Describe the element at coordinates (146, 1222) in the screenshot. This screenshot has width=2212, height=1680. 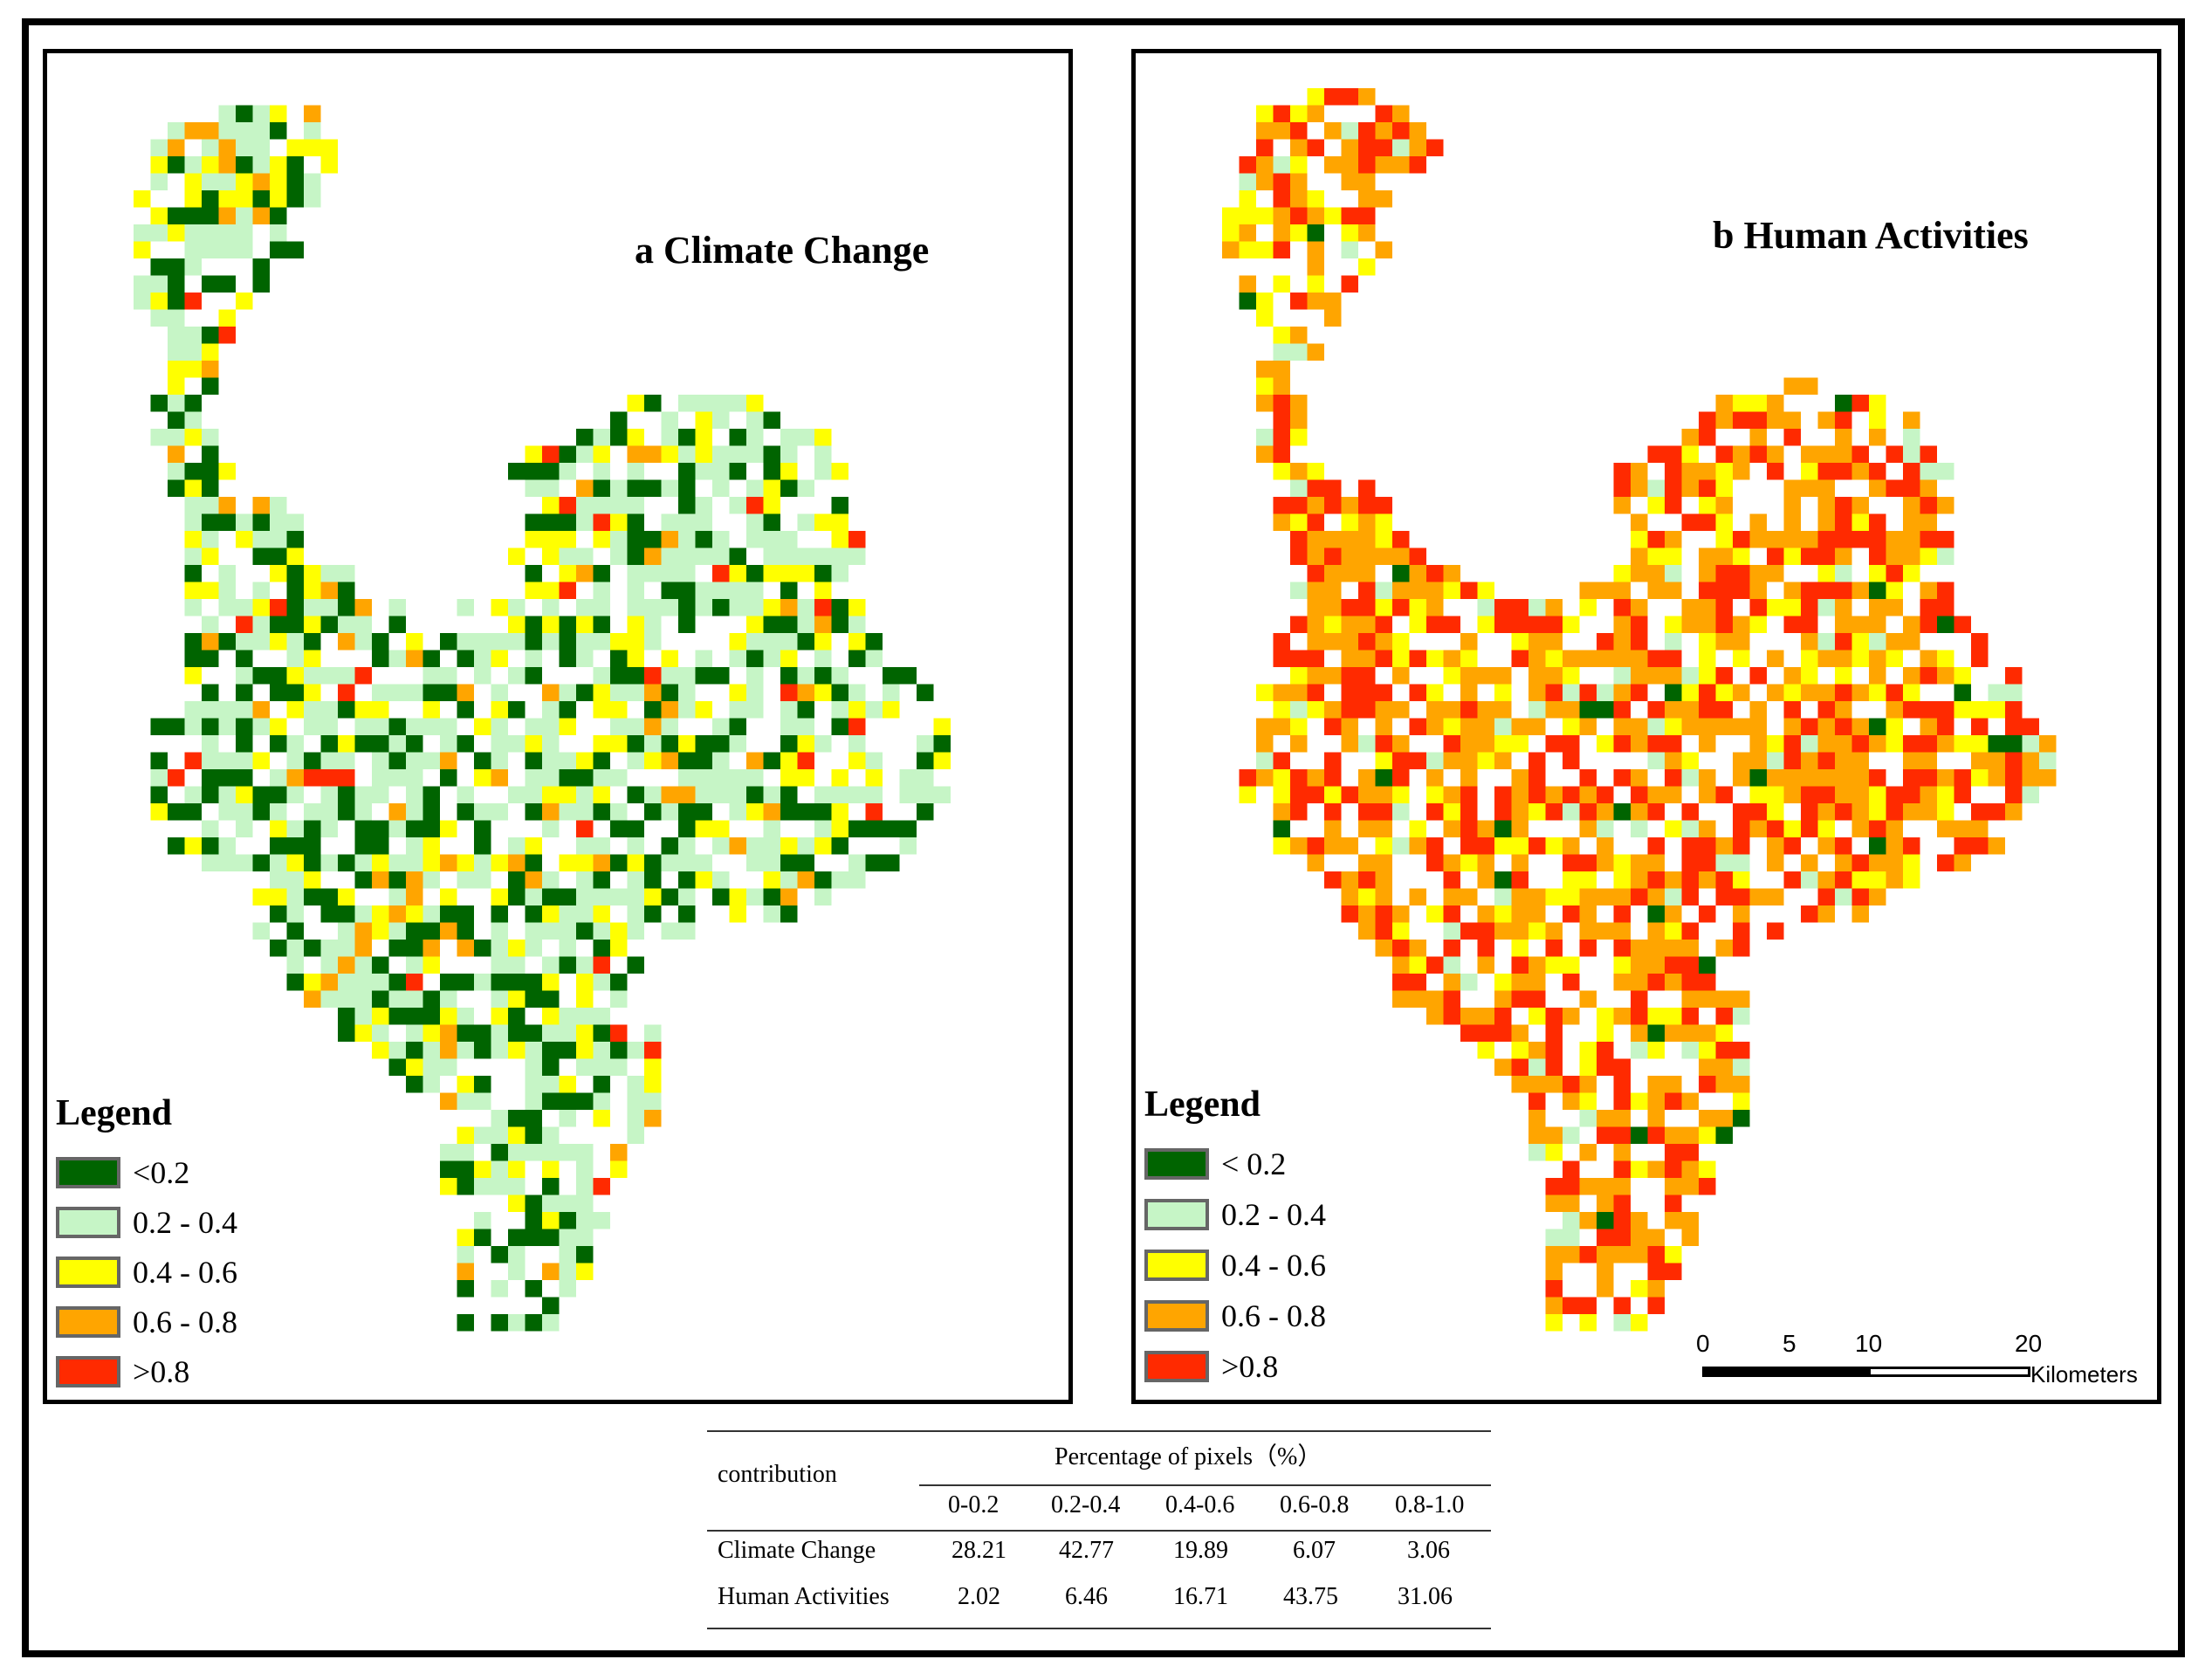
I see `panel-a-legend-item: 0.2 - 0.4` at that location.